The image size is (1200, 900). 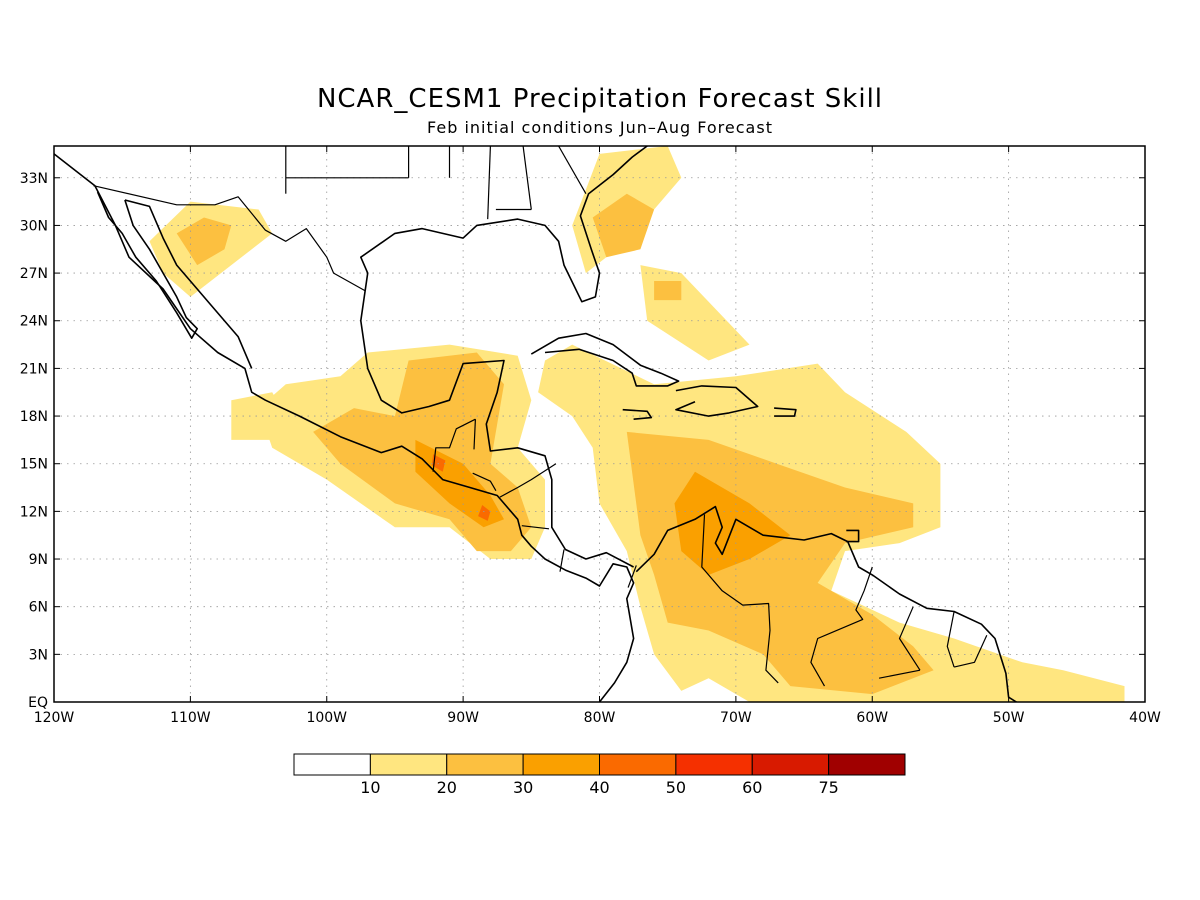 What do you see at coordinates (38, 608) in the screenshot?
I see `lat-tick-label: 6N` at bounding box center [38, 608].